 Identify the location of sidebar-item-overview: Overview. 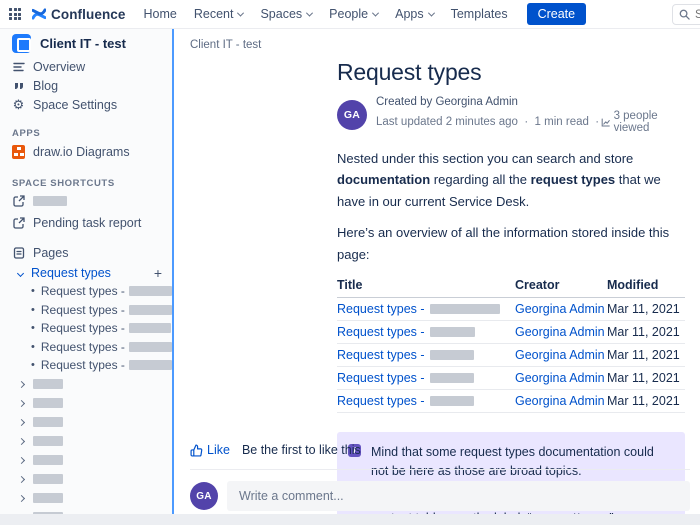
(86, 66).